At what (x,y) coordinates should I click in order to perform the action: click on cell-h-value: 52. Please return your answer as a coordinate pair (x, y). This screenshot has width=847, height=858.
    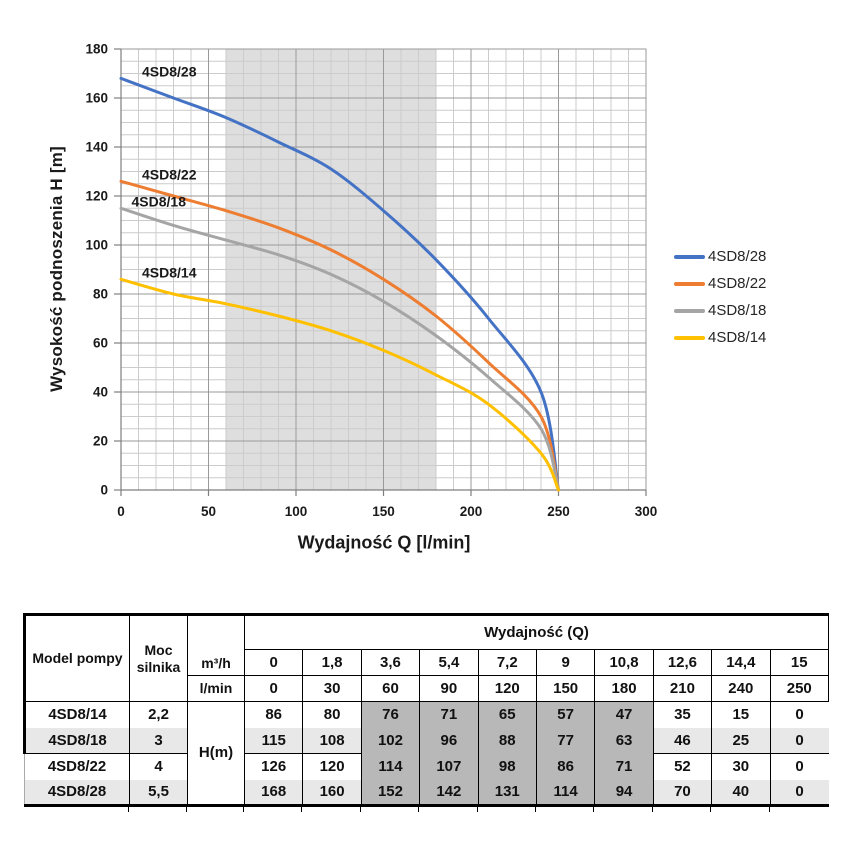
    Looking at the image, I should click on (683, 766).